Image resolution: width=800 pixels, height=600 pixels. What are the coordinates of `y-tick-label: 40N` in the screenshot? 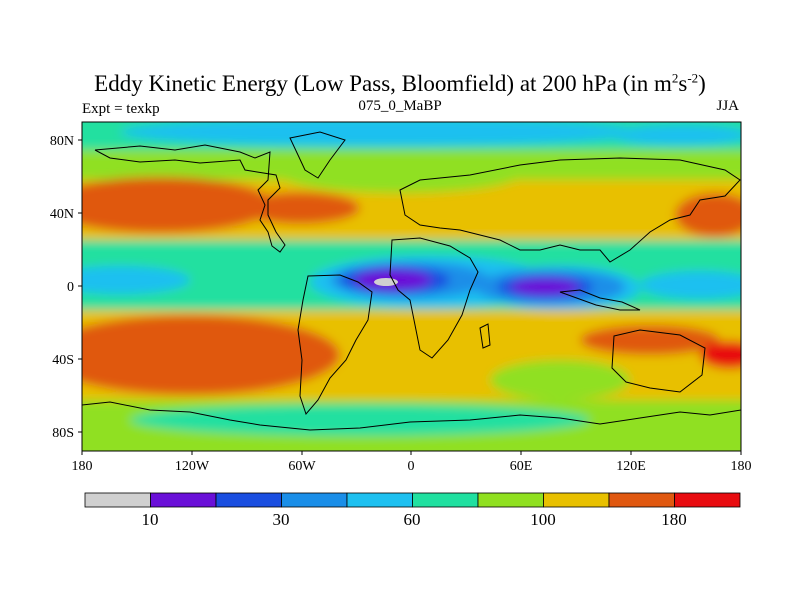 It's located at (62, 214).